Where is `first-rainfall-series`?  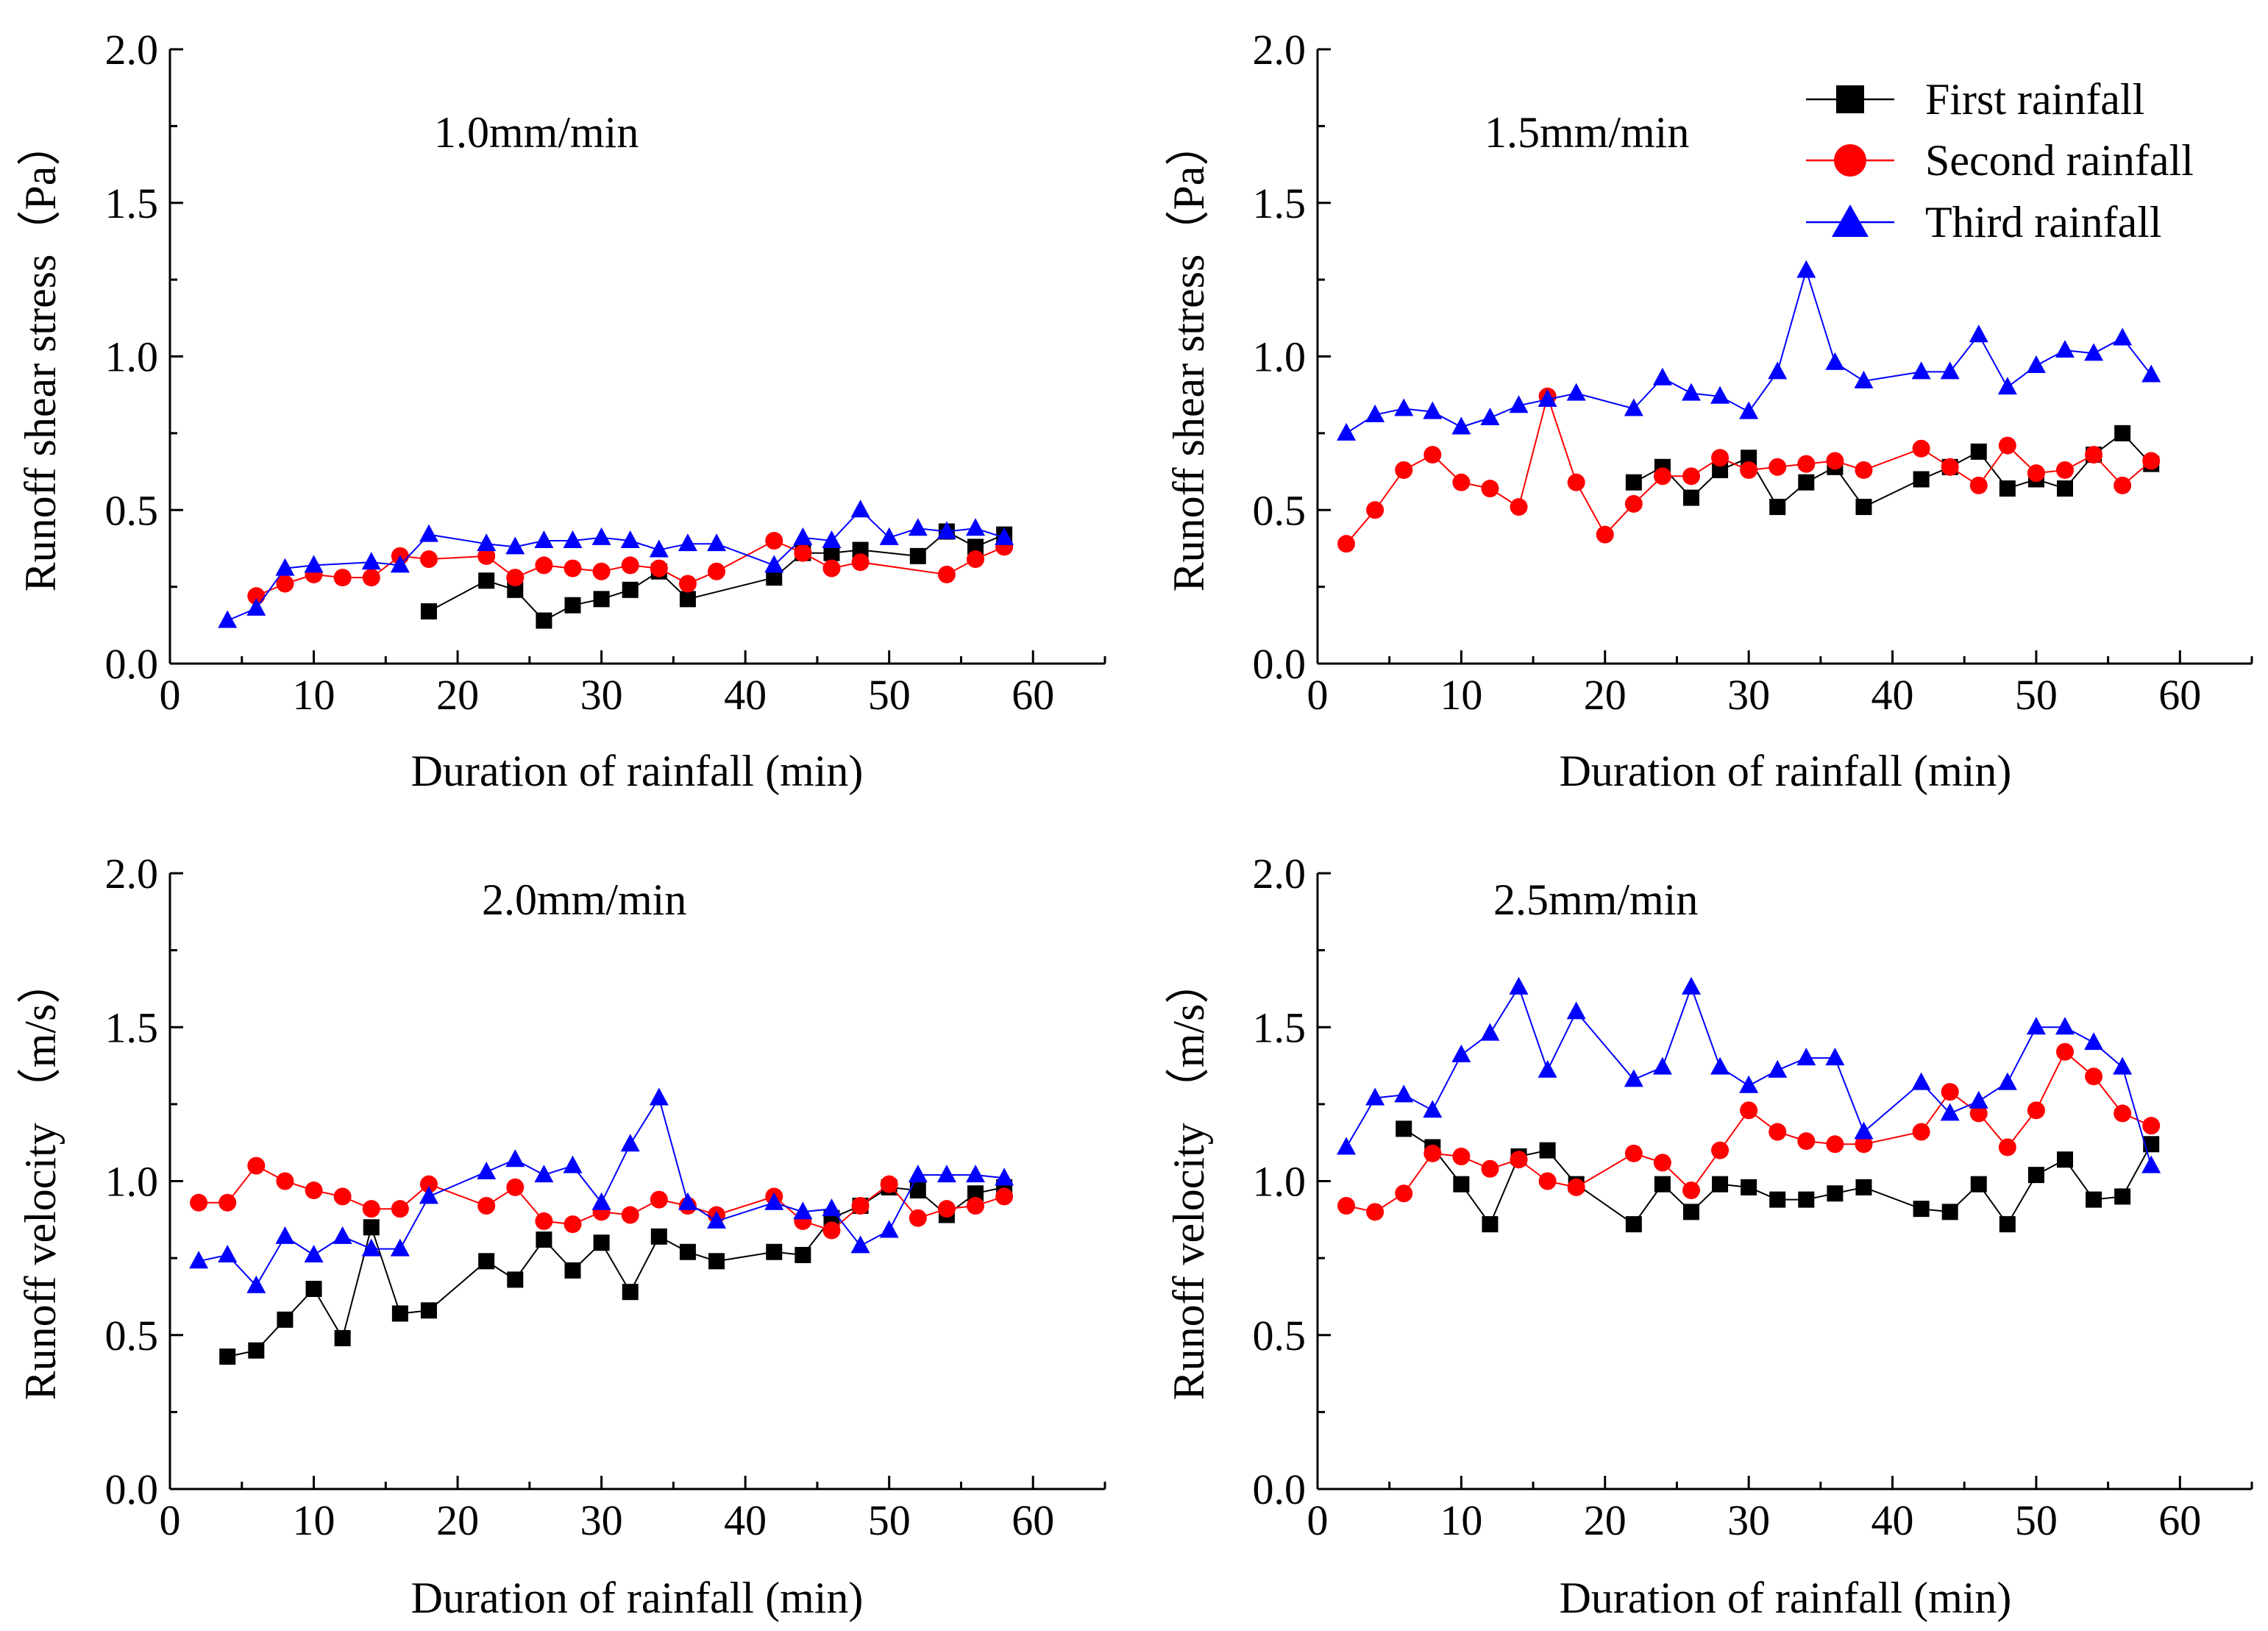
first-rainfall-series is located at coordinates (1892, 470).